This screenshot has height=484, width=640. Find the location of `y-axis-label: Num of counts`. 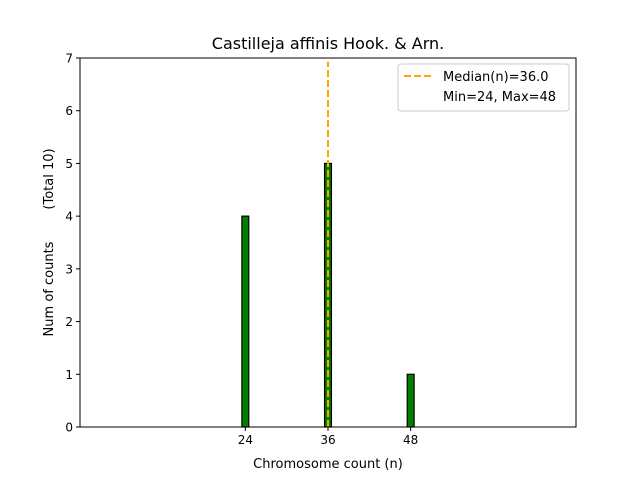

y-axis-label: Num of counts is located at coordinates (49, 288).